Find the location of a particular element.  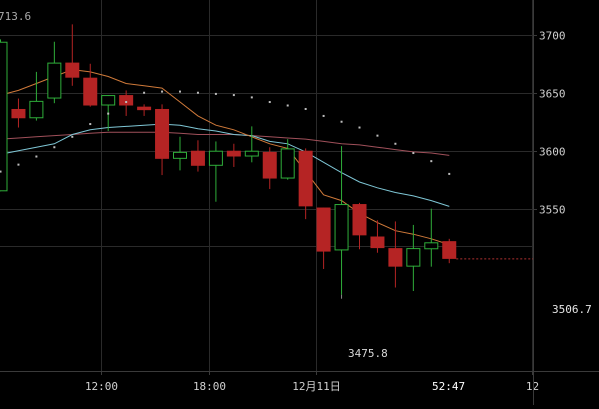

x-tick-label: 18:00 is located at coordinates (209, 386).